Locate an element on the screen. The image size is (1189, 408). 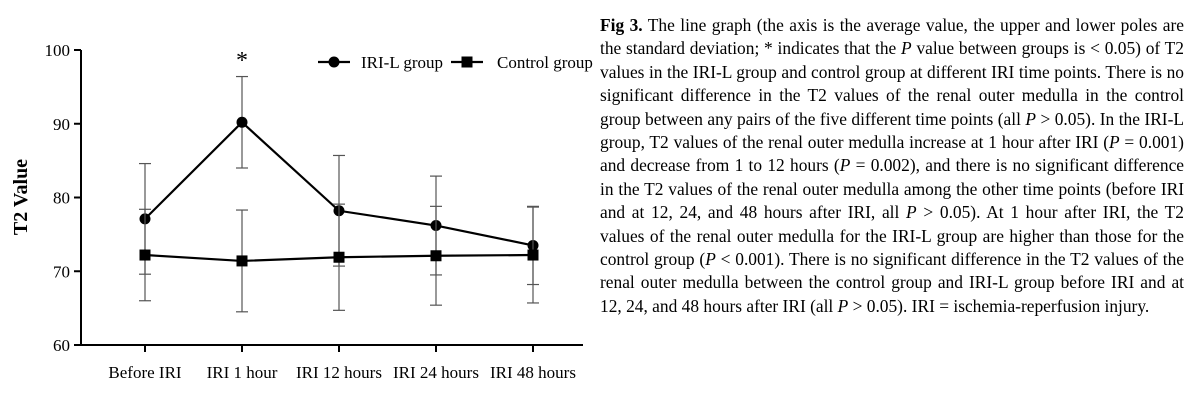
y-tick-label: 70 is located at coordinates (61, 271).